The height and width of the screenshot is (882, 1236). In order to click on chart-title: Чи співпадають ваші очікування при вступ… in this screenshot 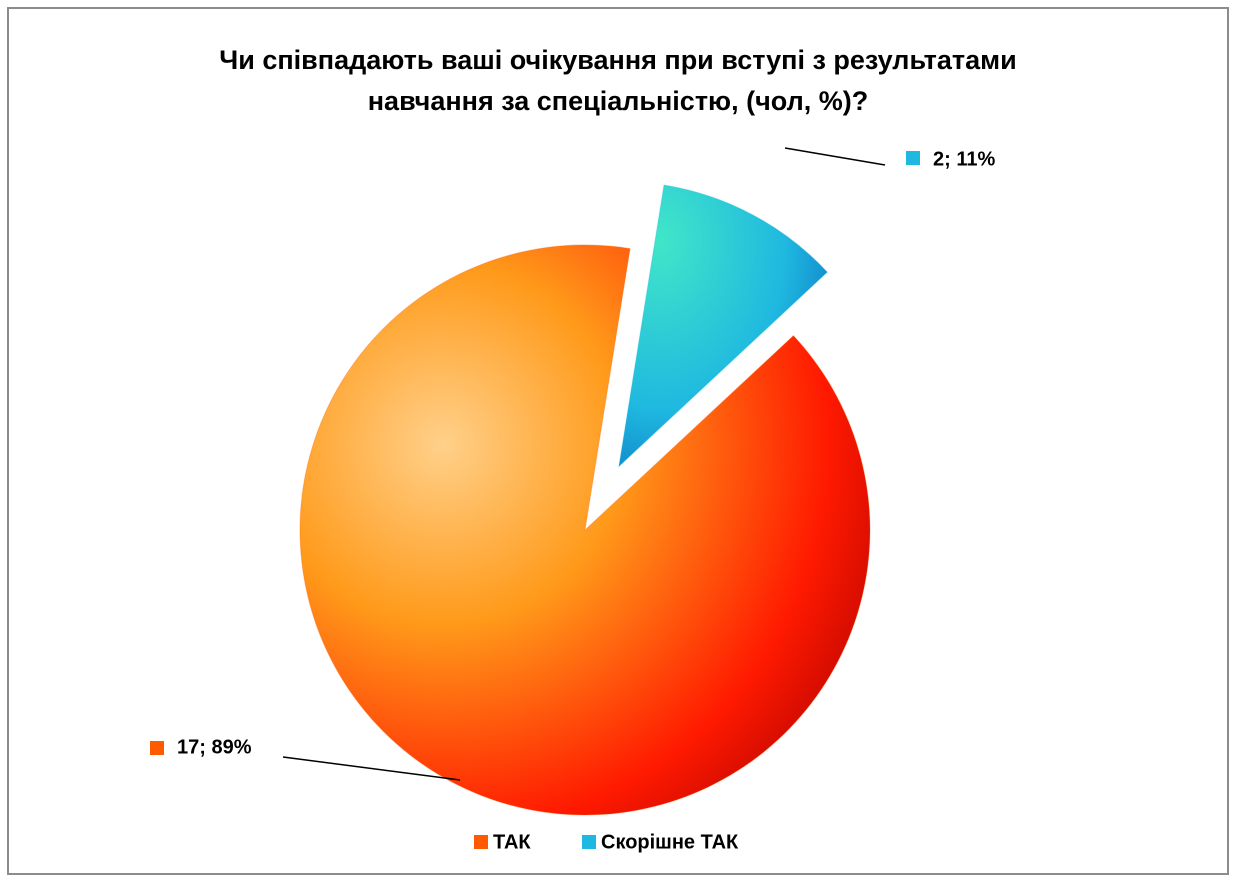, I will do `click(617, 60)`.